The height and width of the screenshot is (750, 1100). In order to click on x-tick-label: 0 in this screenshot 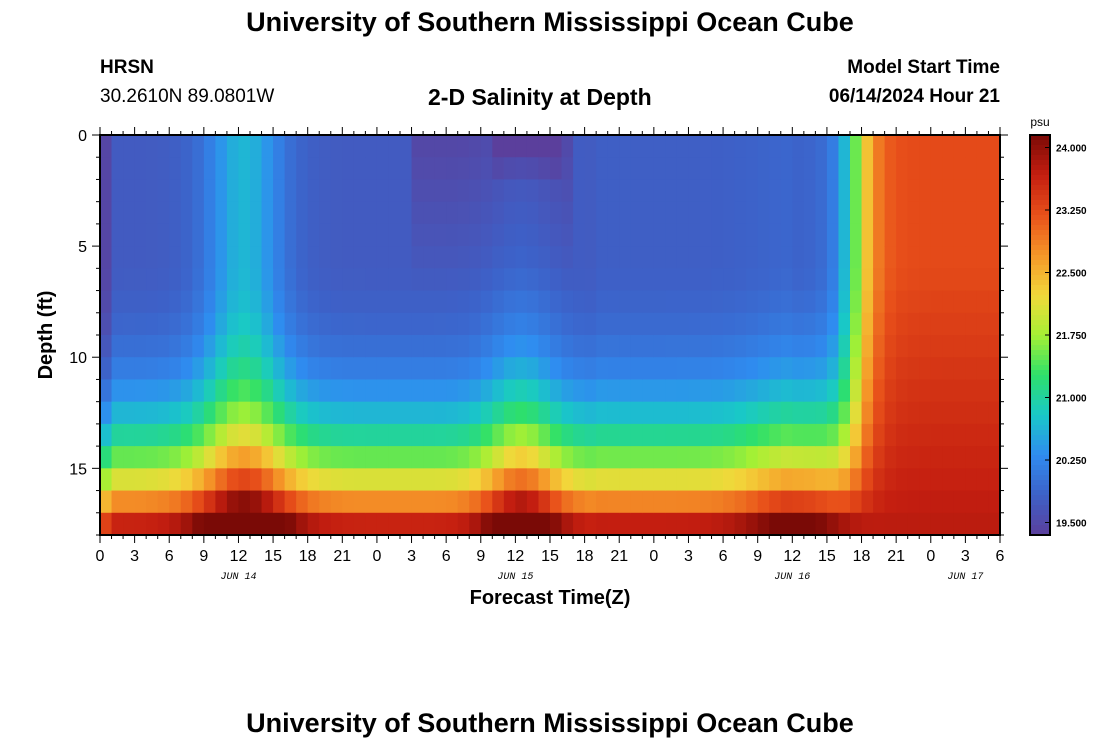, I will do `click(930, 556)`.